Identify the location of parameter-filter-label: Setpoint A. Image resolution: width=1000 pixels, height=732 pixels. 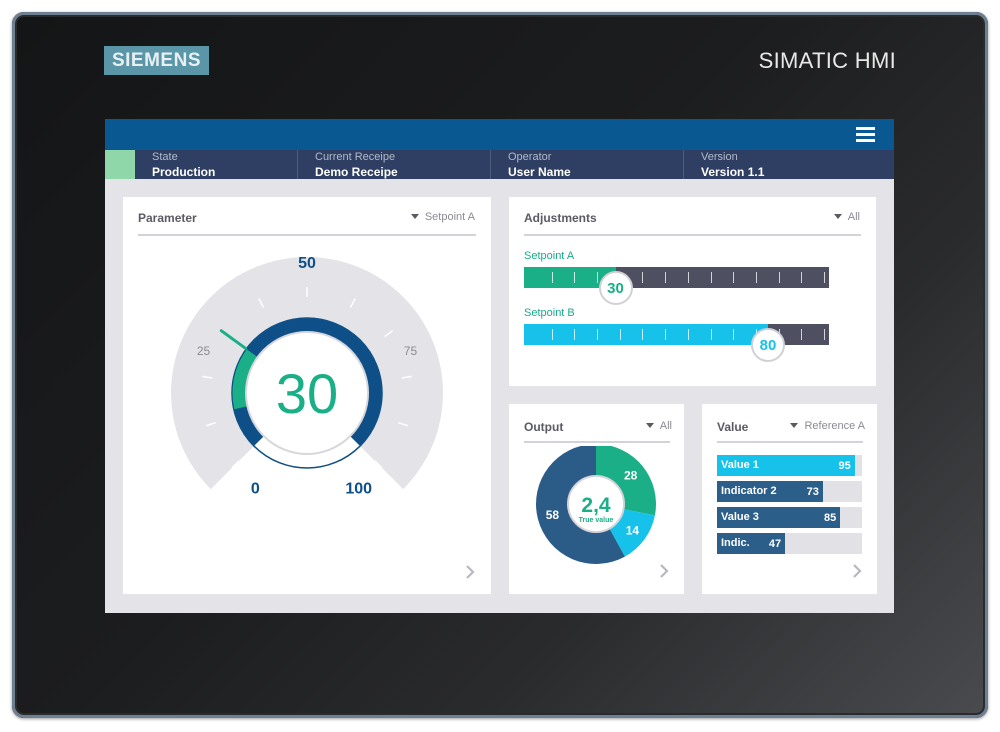
(449, 217).